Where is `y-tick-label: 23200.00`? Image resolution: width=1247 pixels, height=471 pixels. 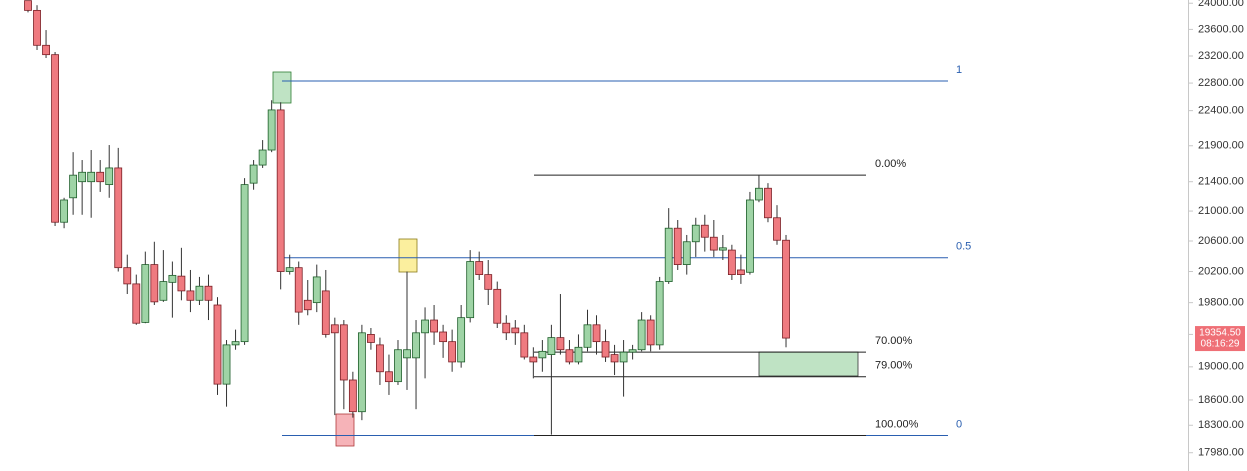
y-tick-label: 23200.00 is located at coordinates (1221, 56).